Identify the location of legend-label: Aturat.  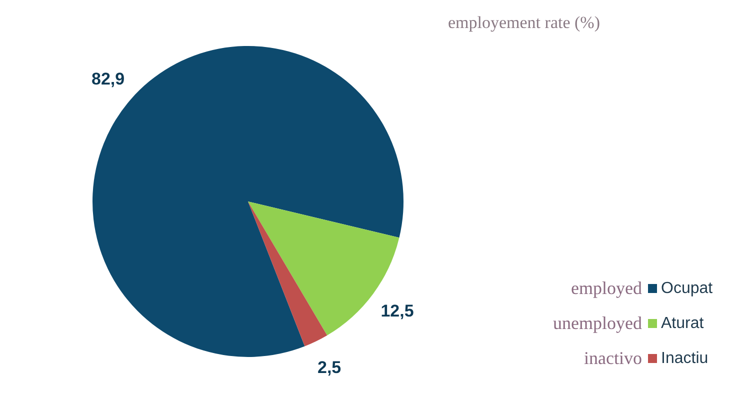
(683, 323).